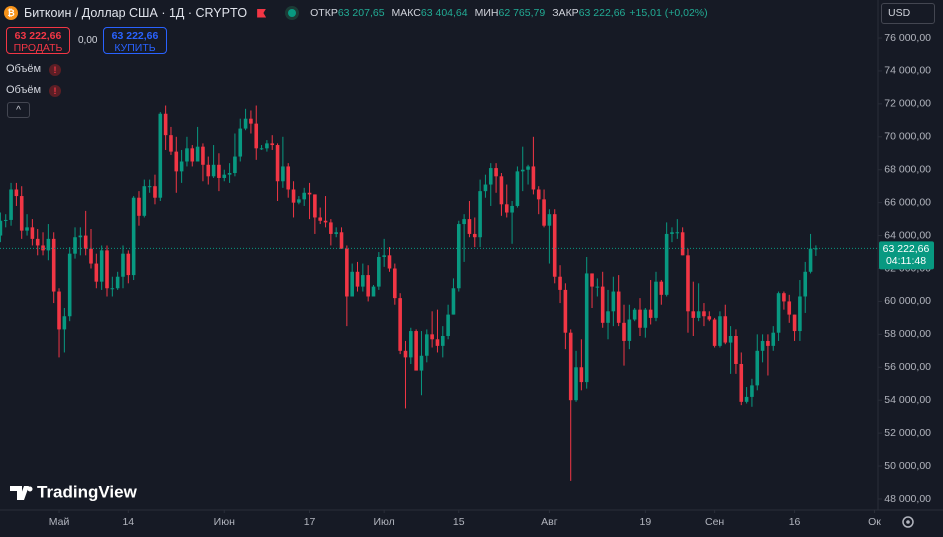 This screenshot has height=537, width=943. I want to click on logo: TradingView, so click(74, 491).